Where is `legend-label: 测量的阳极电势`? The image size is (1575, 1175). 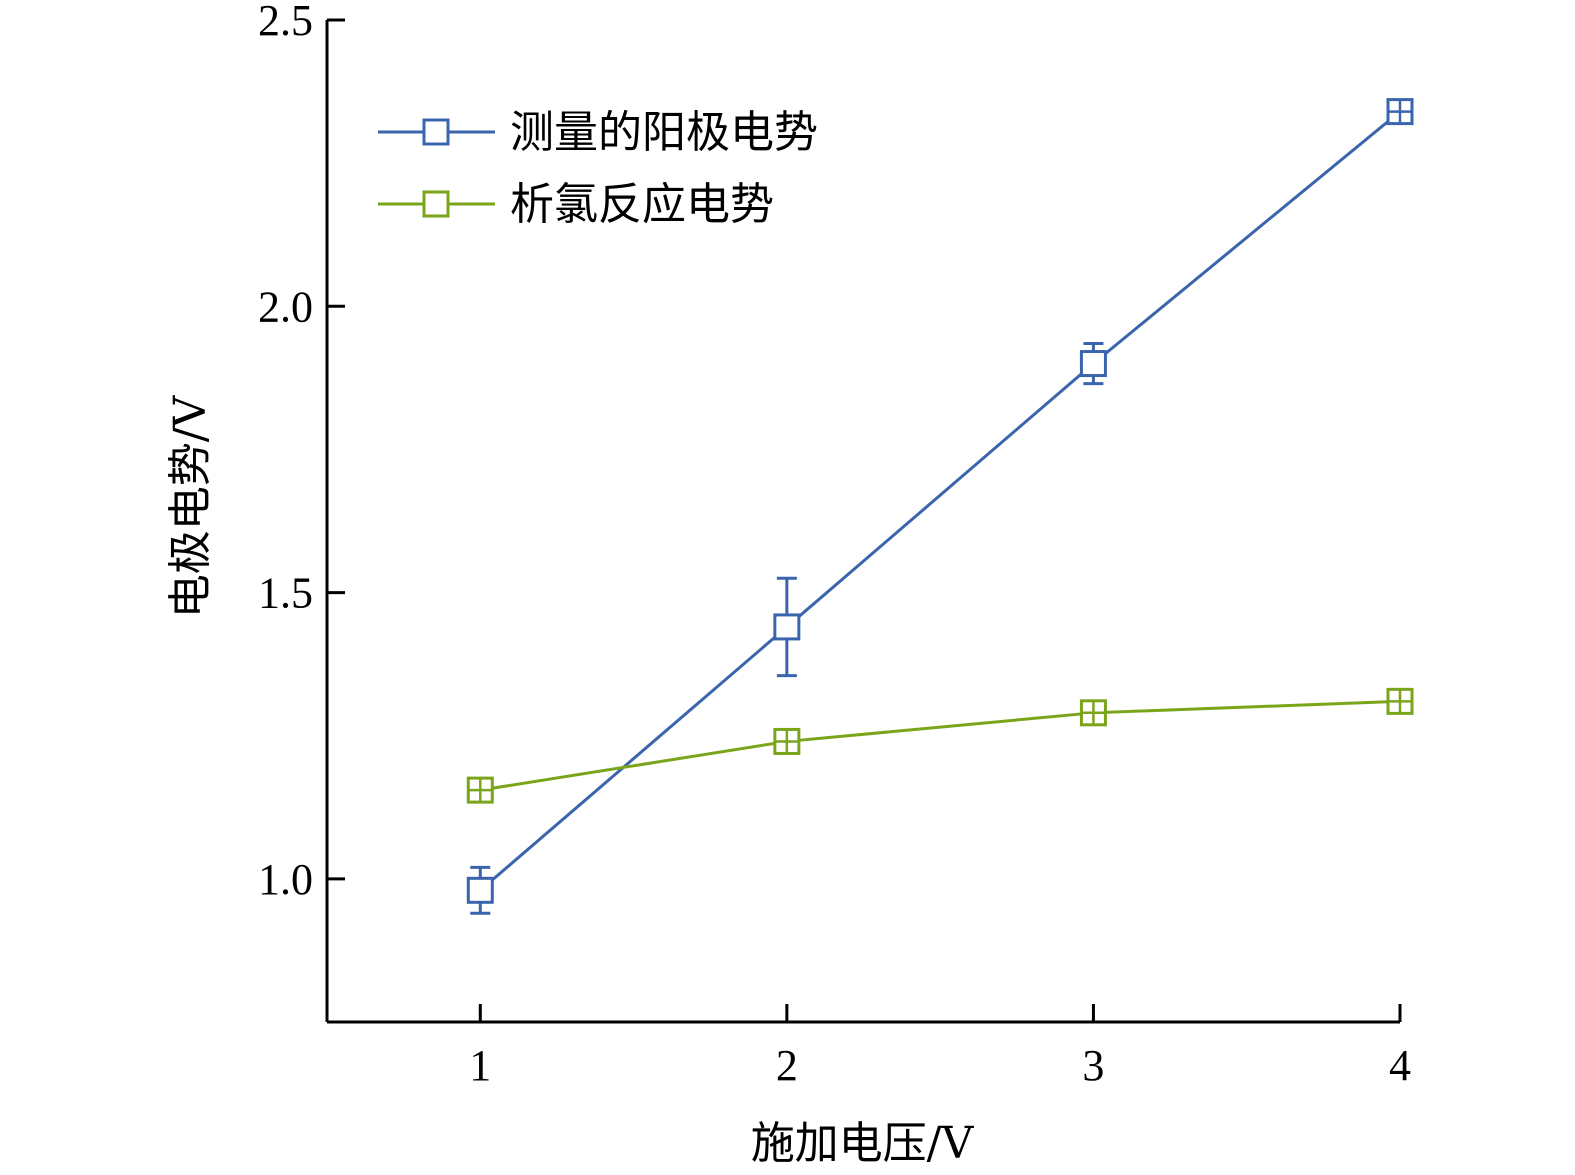 legend-label: 测量的阳极电势 is located at coordinates (664, 132).